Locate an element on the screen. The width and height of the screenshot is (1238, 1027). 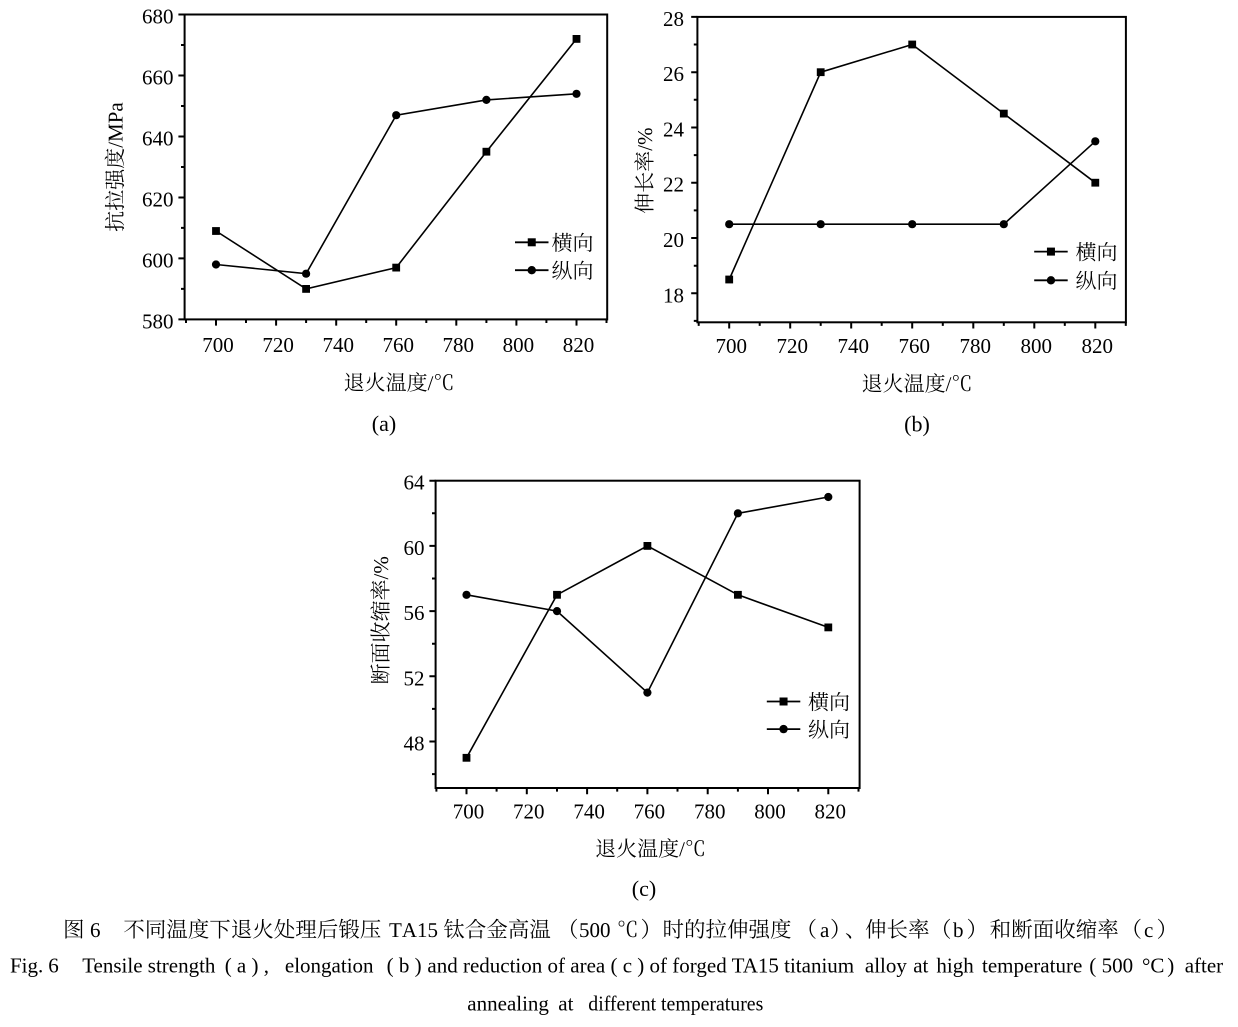
svg-text: ( b ) is located at coordinates (404, 966).